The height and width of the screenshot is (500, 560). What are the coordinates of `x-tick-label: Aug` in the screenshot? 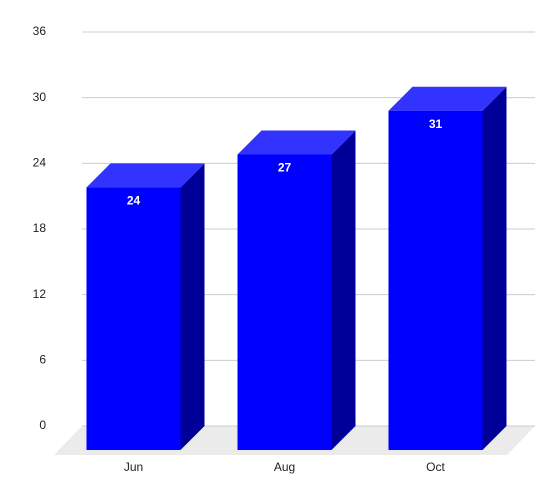 It's located at (284, 467).